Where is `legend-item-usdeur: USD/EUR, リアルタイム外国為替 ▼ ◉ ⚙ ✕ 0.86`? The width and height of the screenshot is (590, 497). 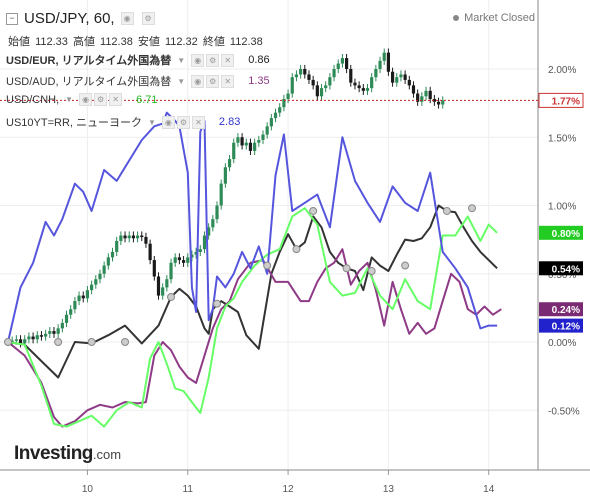 legend-item-usdeur: USD/EUR, リアルタイム外国為替 ▼ ◉ ⚙ ✕ 0.86 is located at coordinates (138, 60).